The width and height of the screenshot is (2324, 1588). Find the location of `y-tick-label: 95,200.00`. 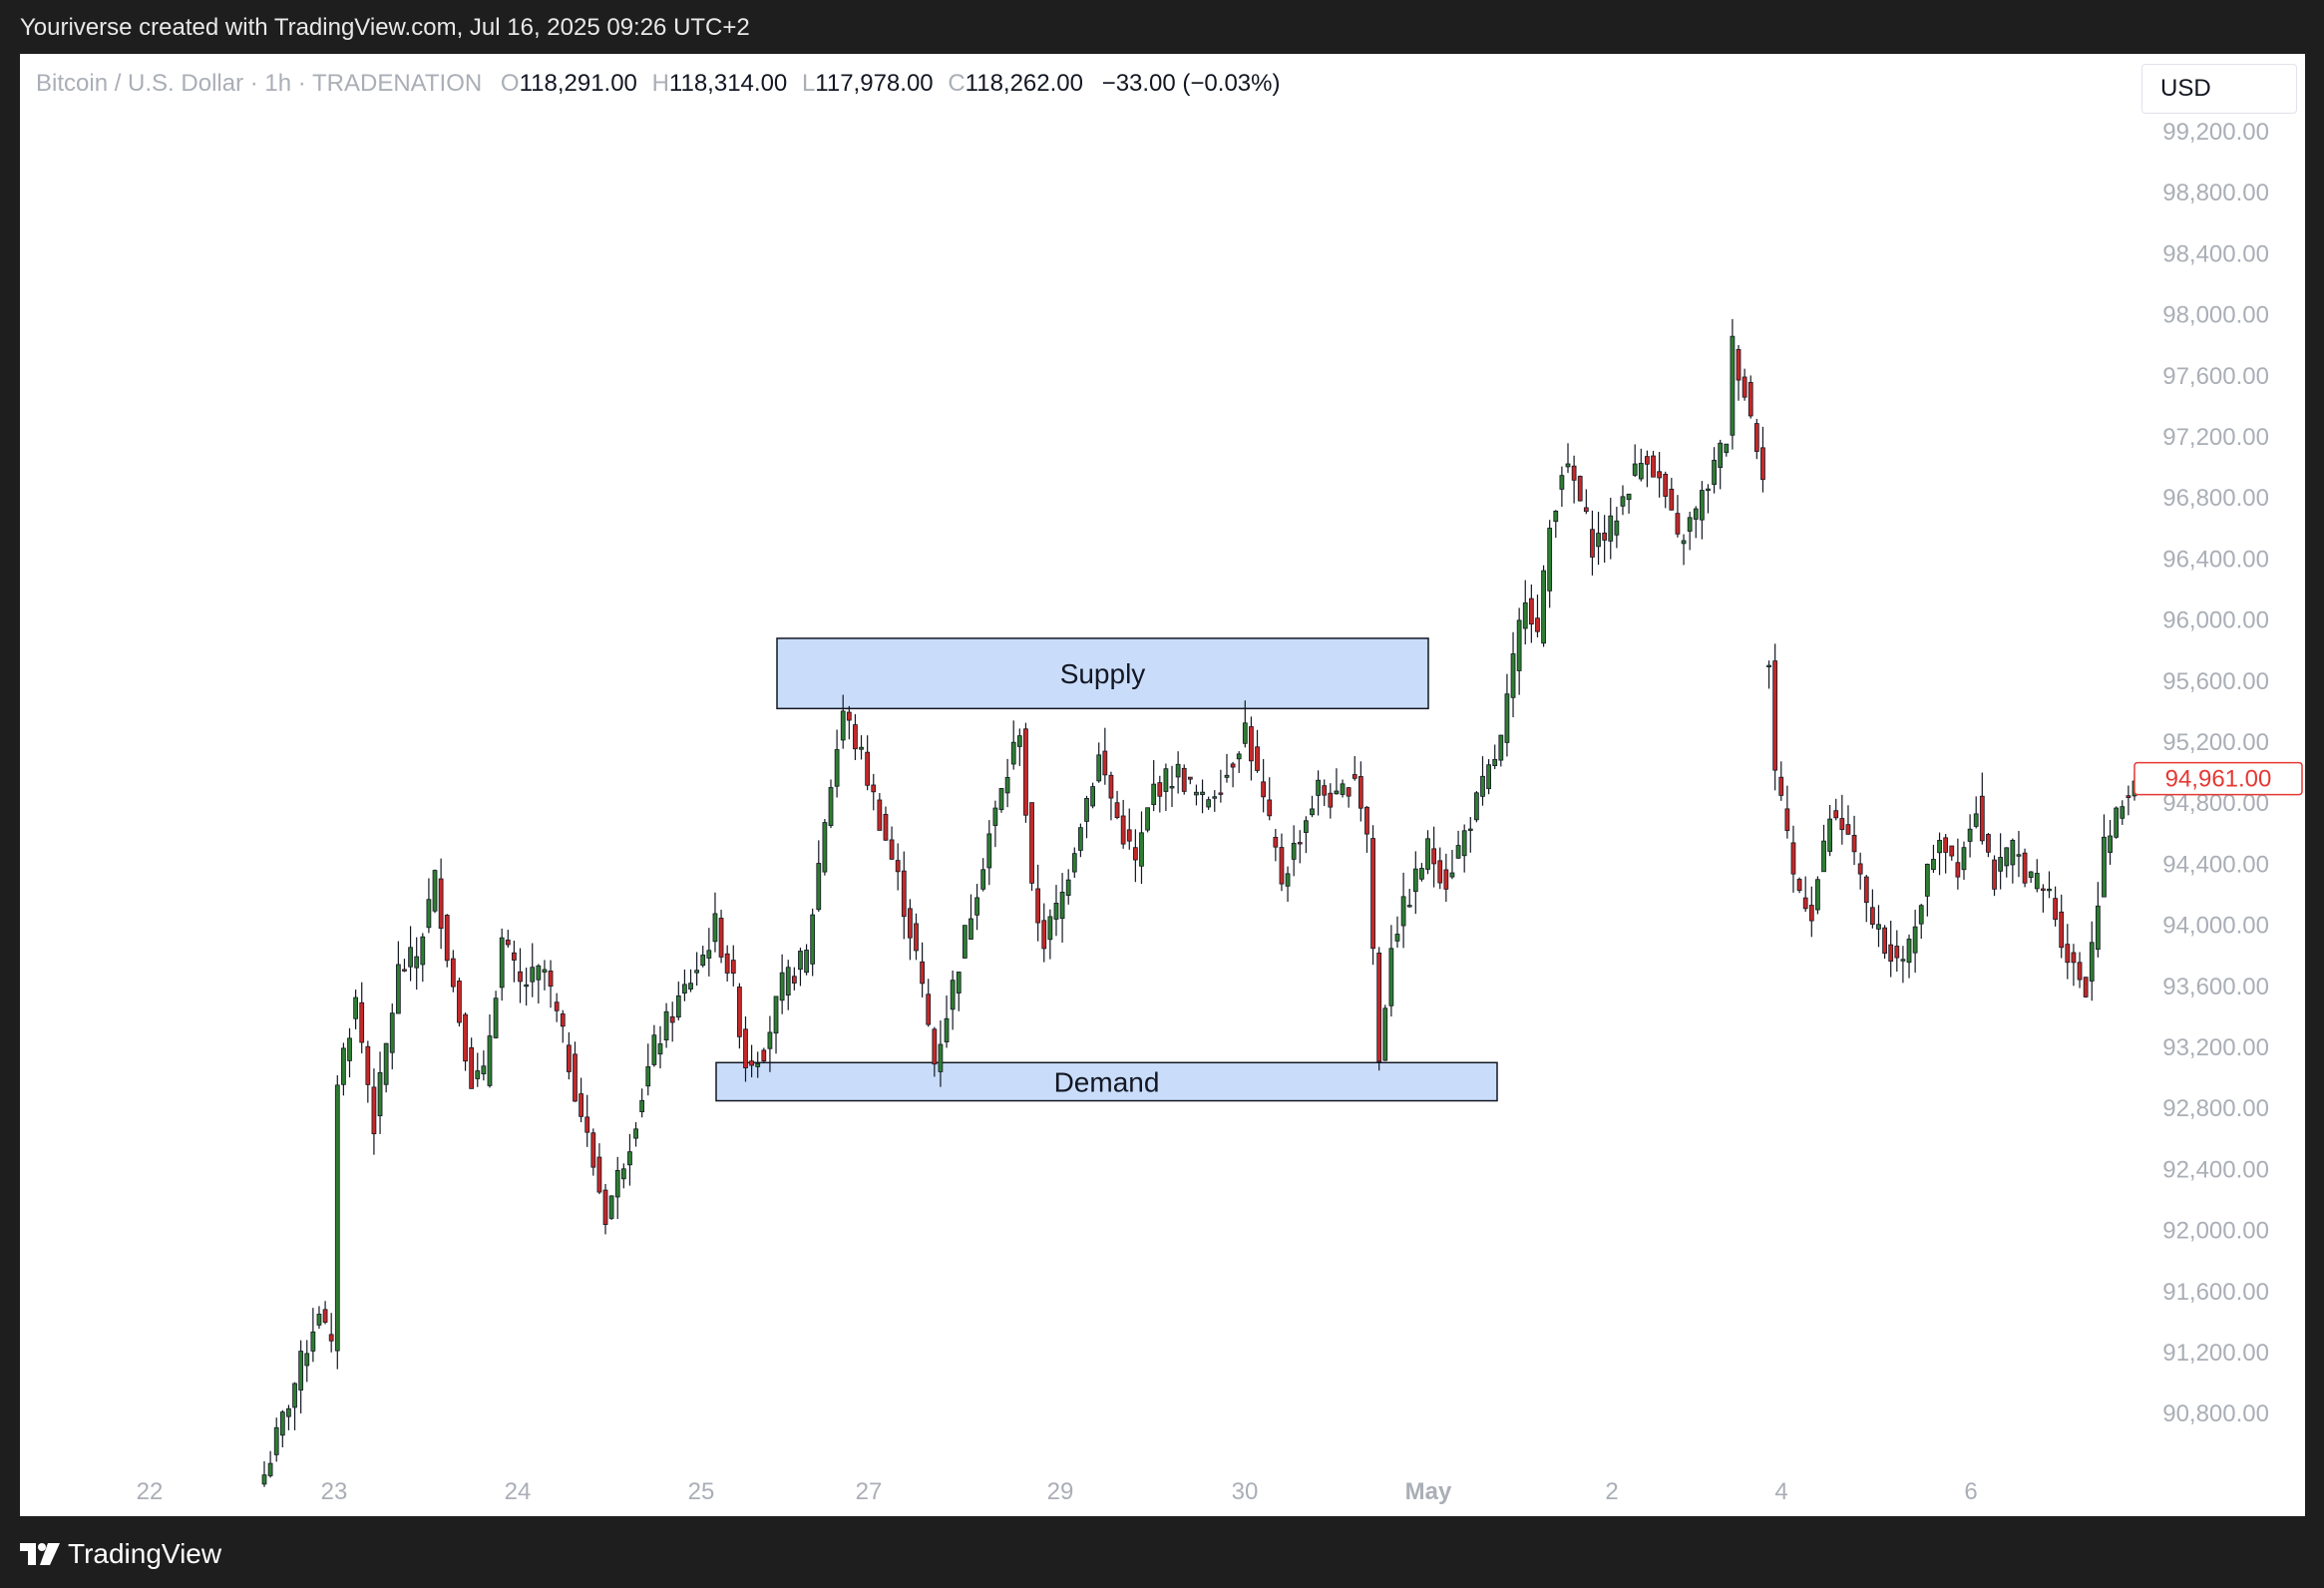

y-tick-label: 95,200.00 is located at coordinates (2215, 743).